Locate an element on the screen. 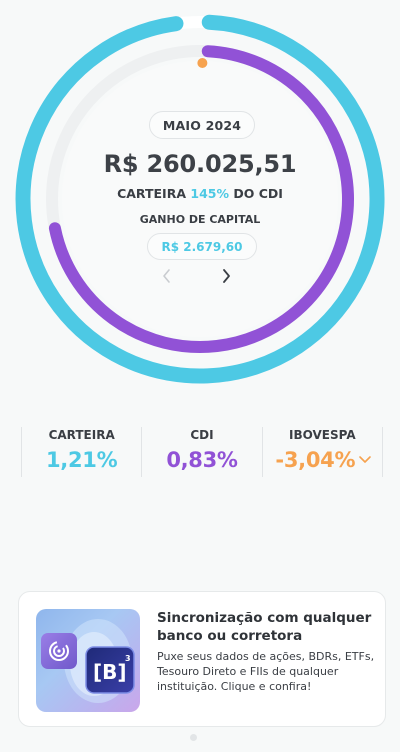  stat-value: 1,21% is located at coordinates (81, 460).